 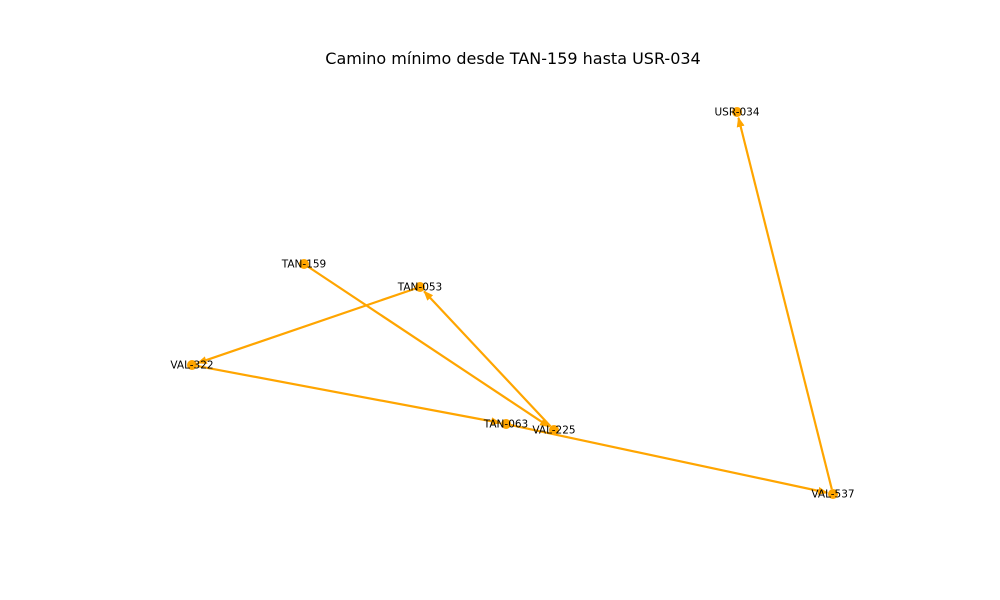 I want to click on node-label-usr-034: USR-034, so click(x=736, y=113).